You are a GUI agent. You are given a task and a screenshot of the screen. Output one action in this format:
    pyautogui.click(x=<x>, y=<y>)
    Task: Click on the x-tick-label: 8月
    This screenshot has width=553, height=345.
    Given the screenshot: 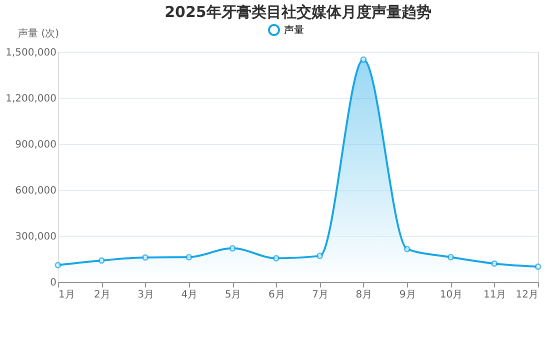 What is the action you would take?
    pyautogui.click(x=364, y=295)
    